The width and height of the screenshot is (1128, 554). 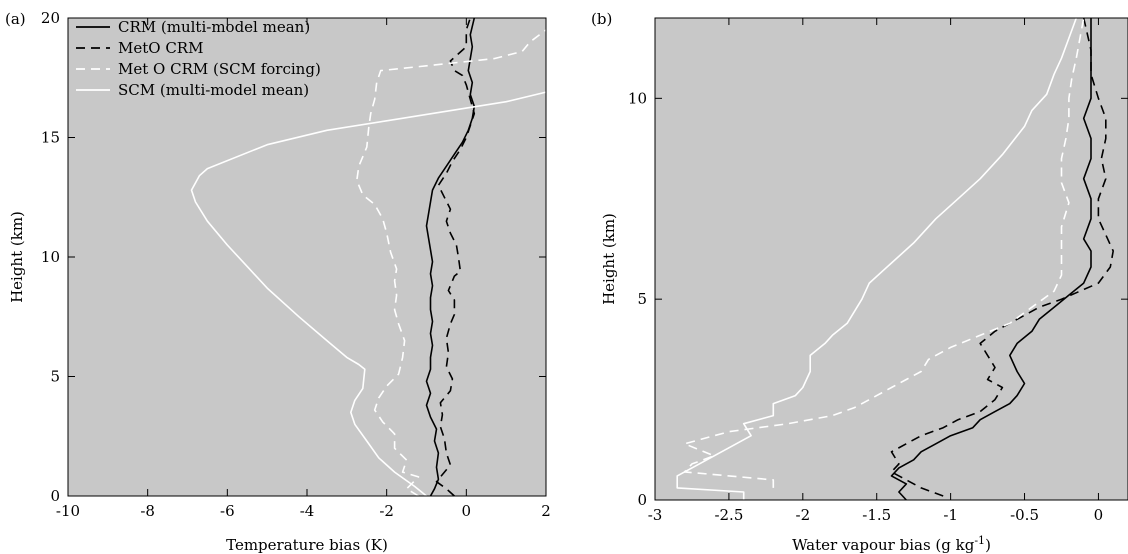 What do you see at coordinates (876, 515) in the screenshot?
I see `panel-b-x-tick-label: -1.5` at bounding box center [876, 515].